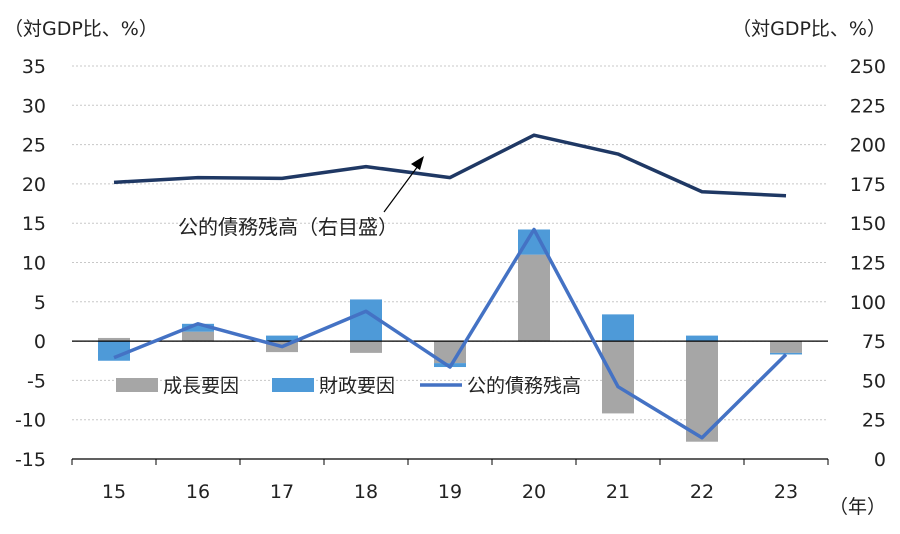 The image size is (900, 534). What do you see at coordinates (34, 106) in the screenshot?
I see `left-tick-label: 30` at bounding box center [34, 106].